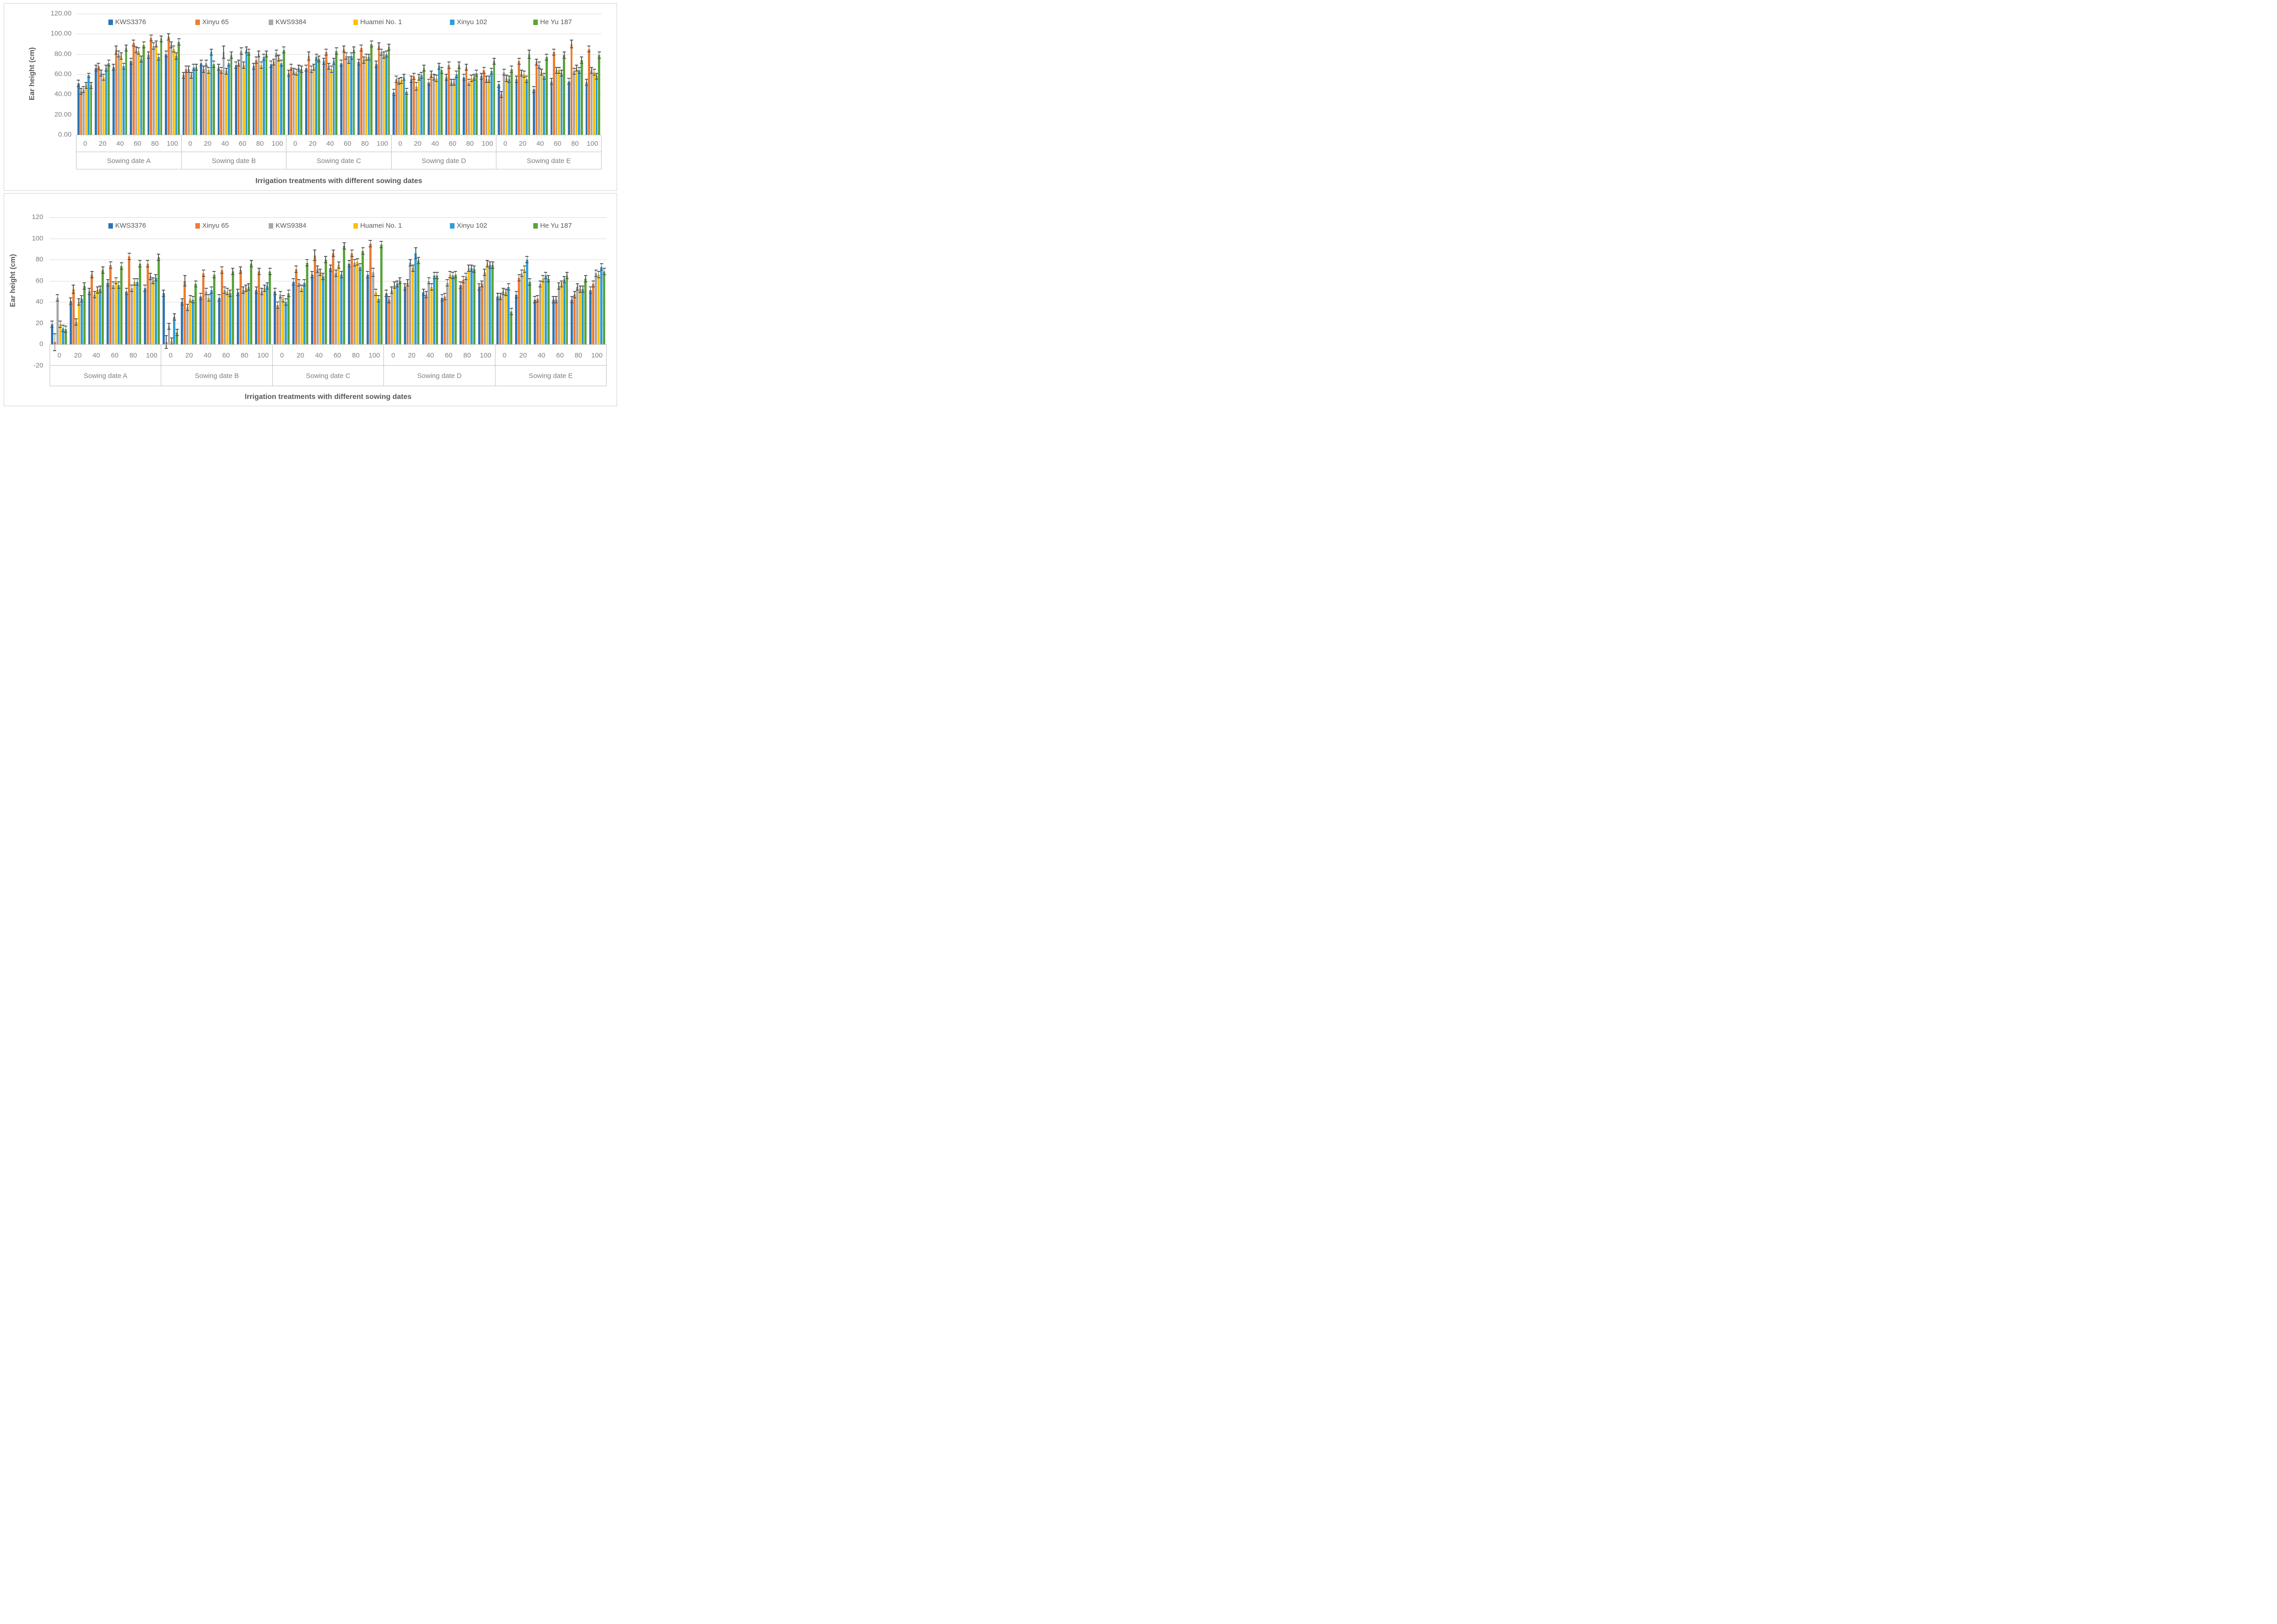 This screenshot has width=2277, height=1624. Describe the element at coordinates (106, 376) in the screenshot. I see `group-label: Sowing date A` at that location.